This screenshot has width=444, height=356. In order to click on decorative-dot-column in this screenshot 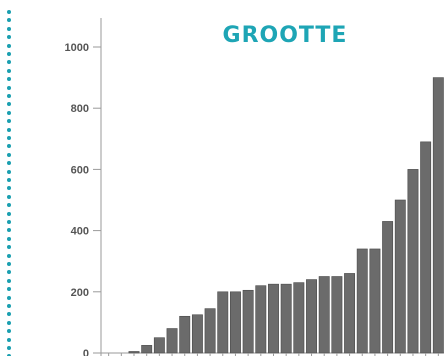, I will do `click(10, 178)`.